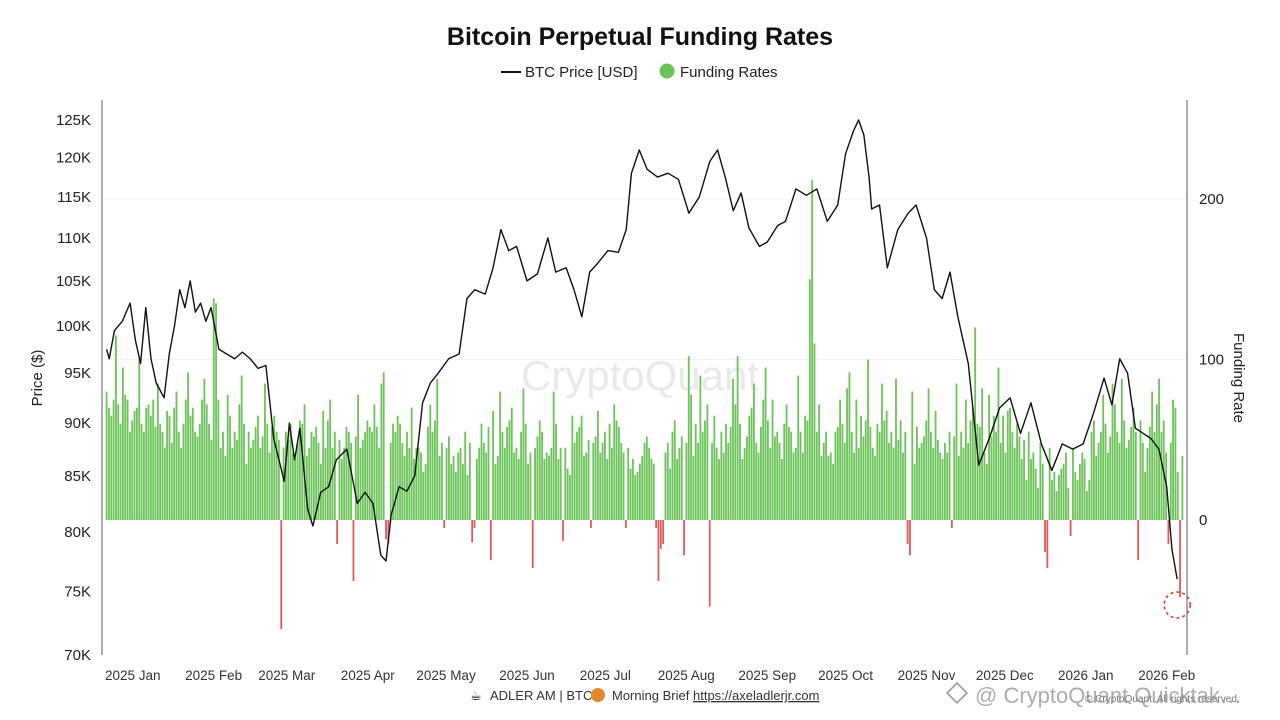  What do you see at coordinates (957, 693) in the screenshot?
I see `binance-logo-icon` at bounding box center [957, 693].